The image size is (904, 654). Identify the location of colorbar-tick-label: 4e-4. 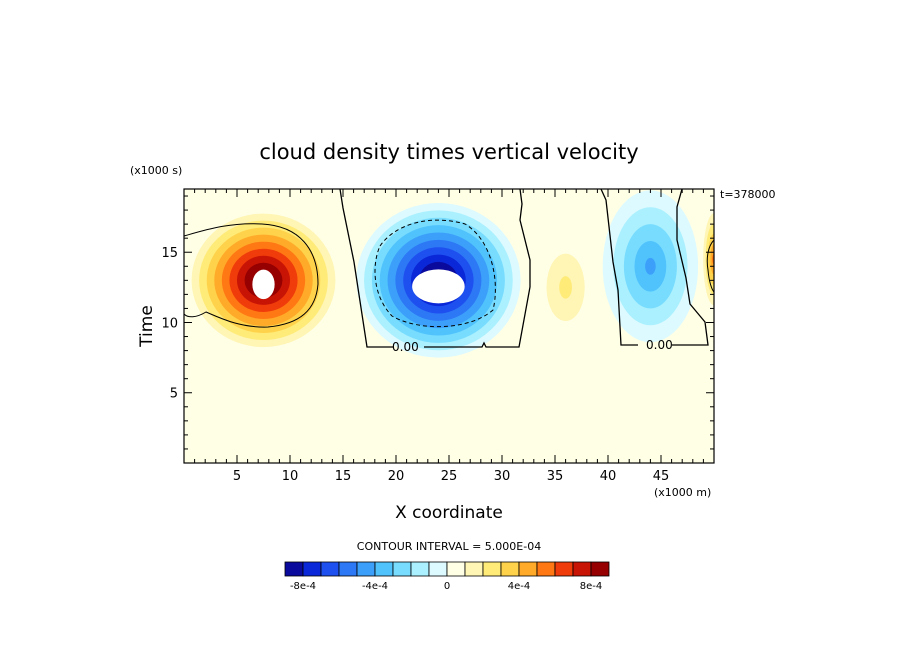
(519, 586).